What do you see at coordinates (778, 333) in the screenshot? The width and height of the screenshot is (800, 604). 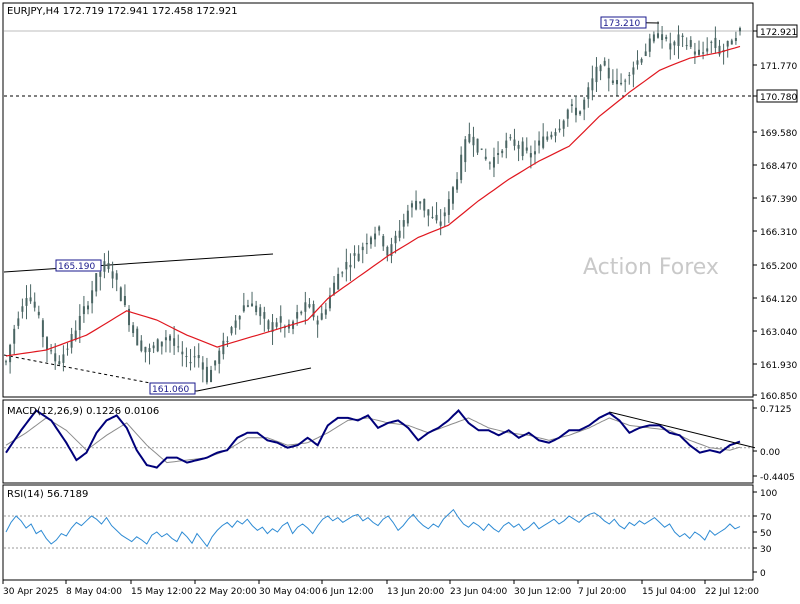 I see `price-axis-label: 163.040` at bounding box center [778, 333].